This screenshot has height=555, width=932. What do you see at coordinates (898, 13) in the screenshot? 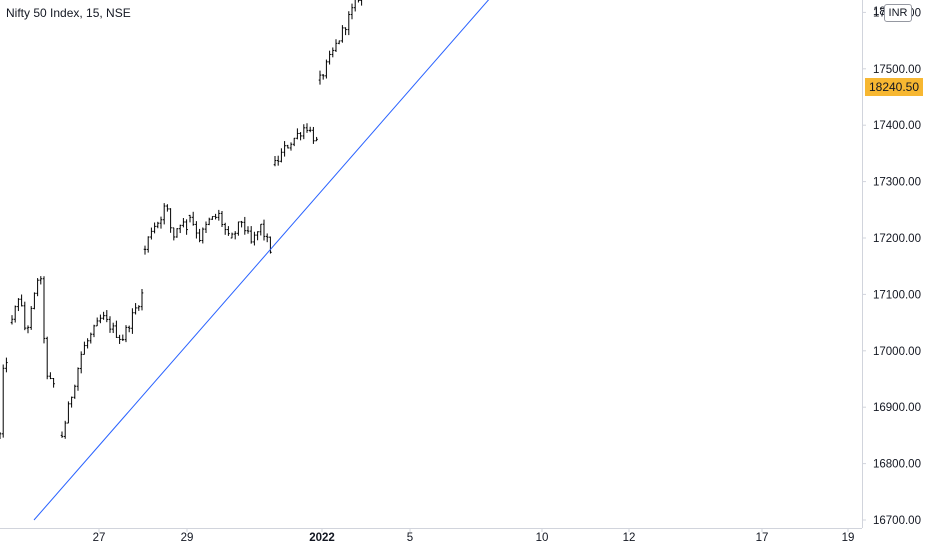
I see `currency-button: INR` at bounding box center [898, 13].